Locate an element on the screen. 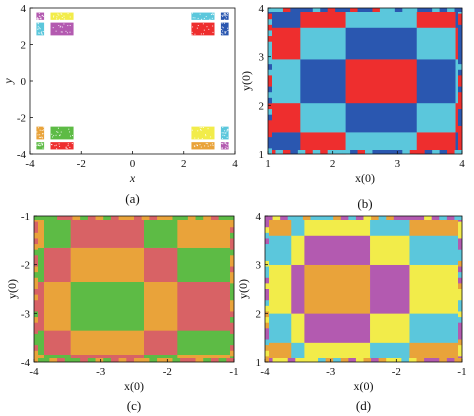  panel-b-marks is located at coordinates (365, 81).